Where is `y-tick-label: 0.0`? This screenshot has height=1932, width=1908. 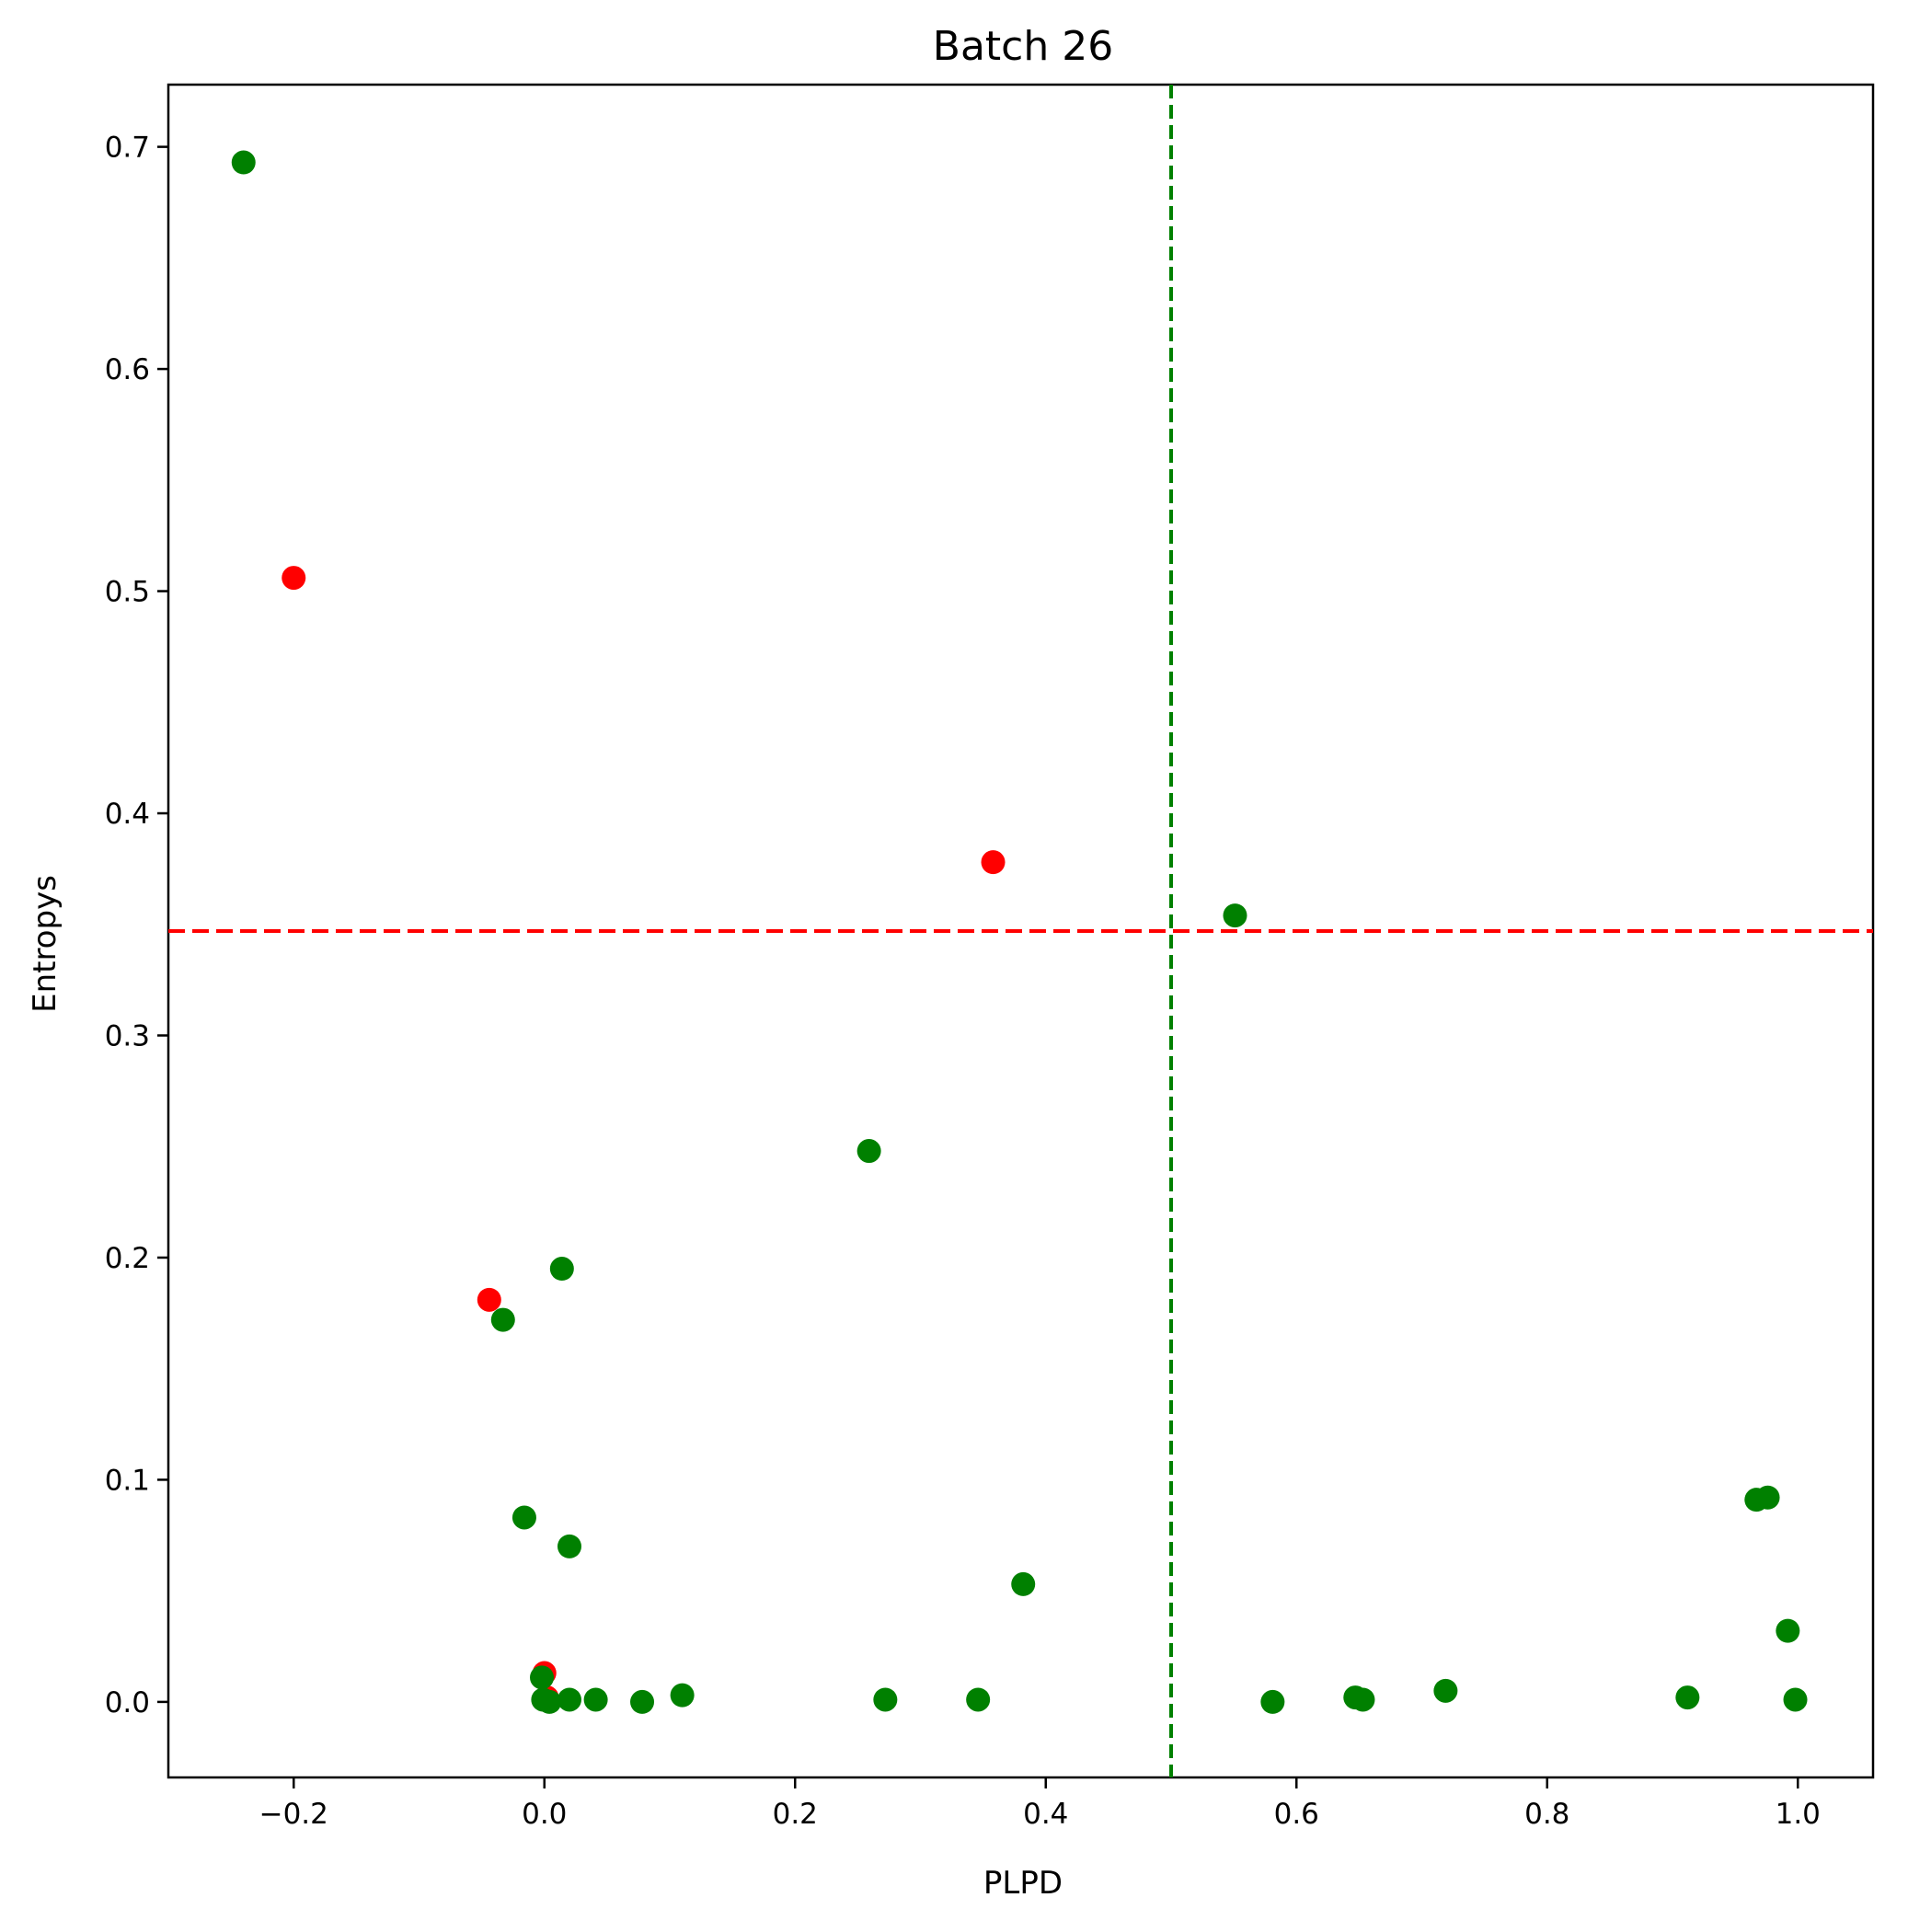
y-tick-label: 0.0 is located at coordinates (128, 1702).